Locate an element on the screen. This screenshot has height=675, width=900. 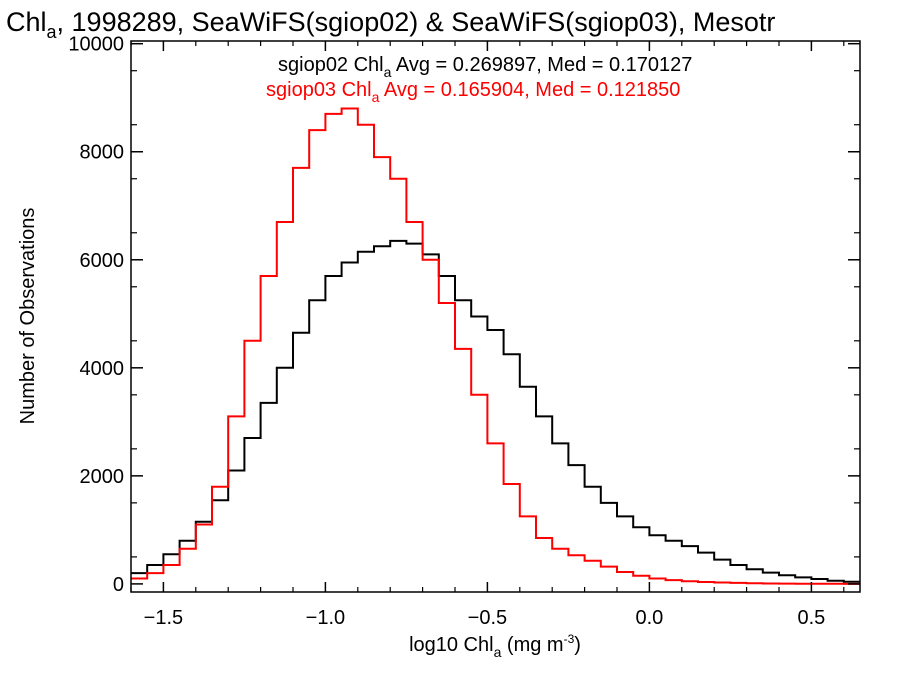
y-tick-label: 6000 is located at coordinates (102, 261).